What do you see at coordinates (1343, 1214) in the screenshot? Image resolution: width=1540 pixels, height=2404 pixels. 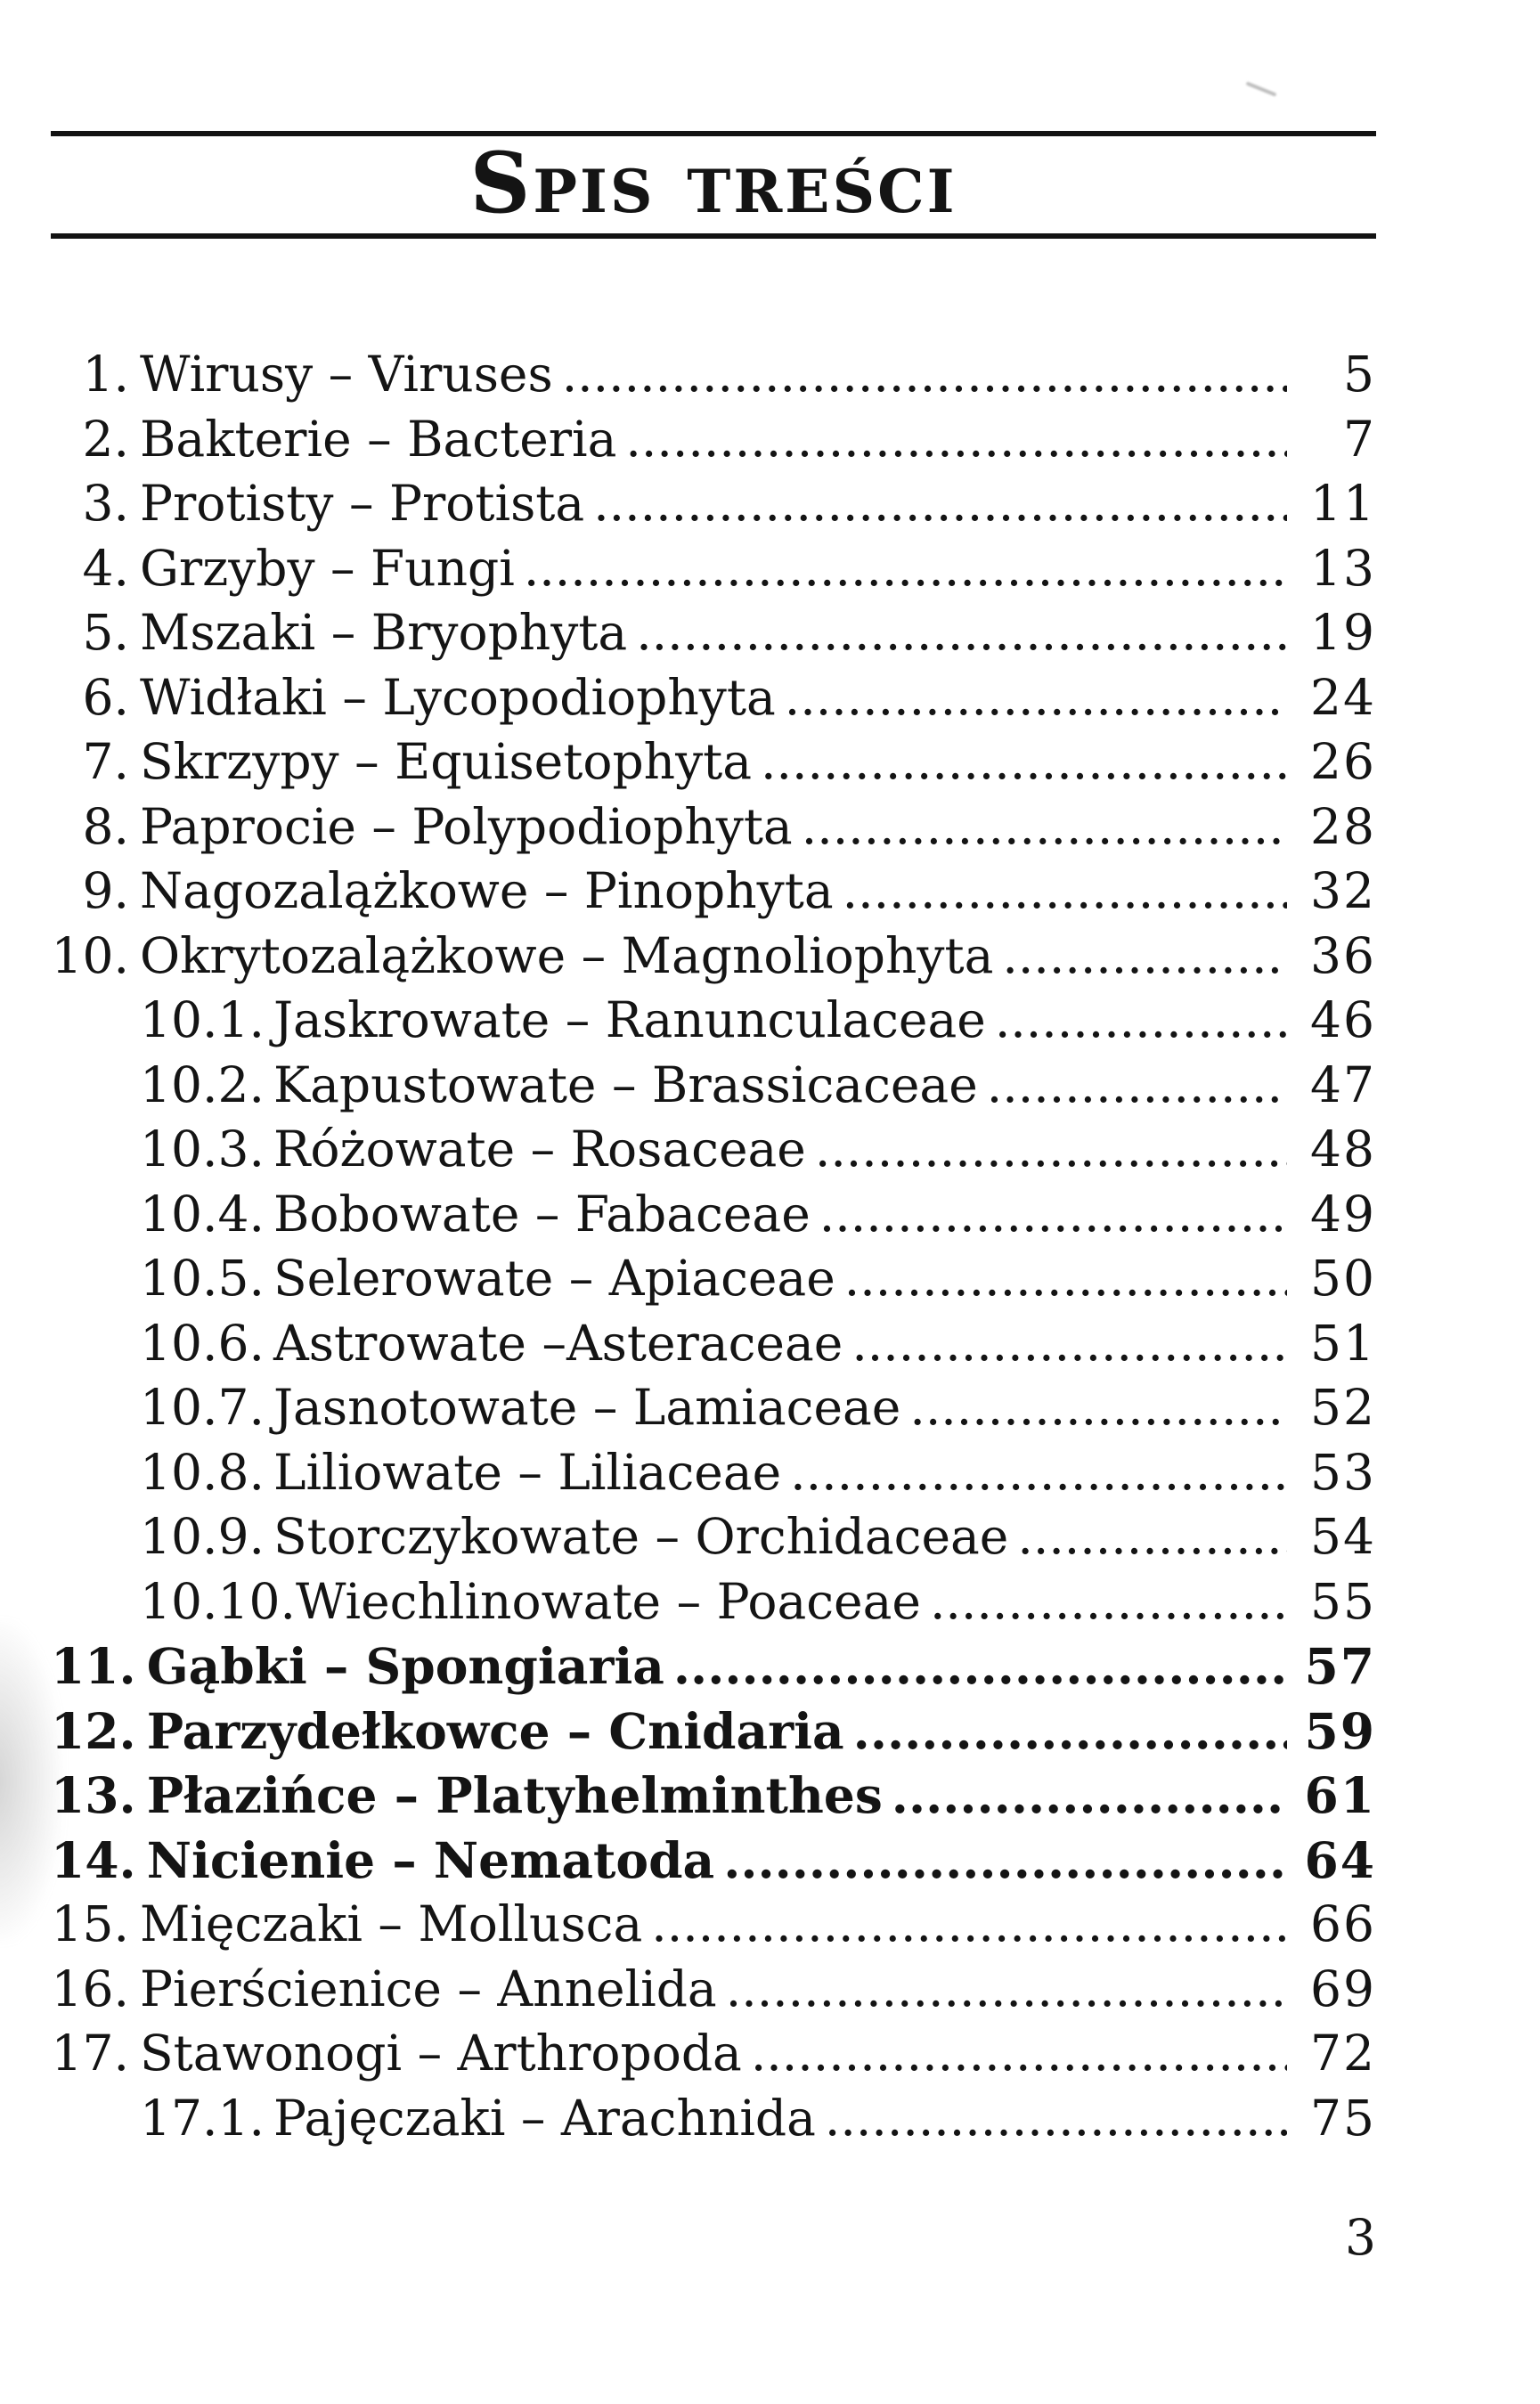 I see `toc-entry-page: 49` at bounding box center [1343, 1214].